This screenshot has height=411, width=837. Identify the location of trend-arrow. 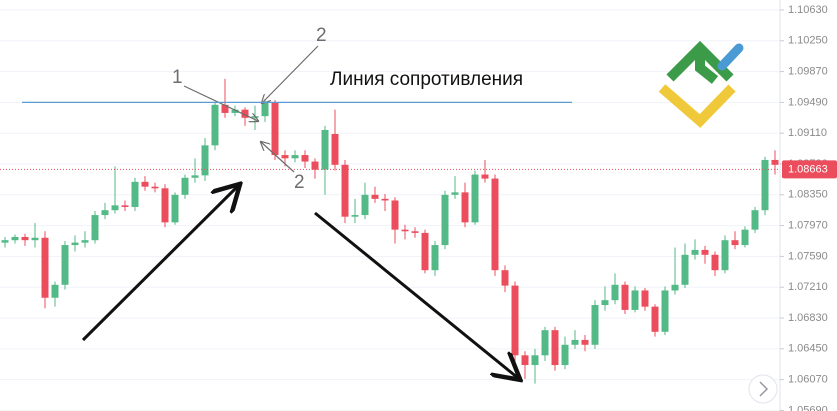
(159, 264).